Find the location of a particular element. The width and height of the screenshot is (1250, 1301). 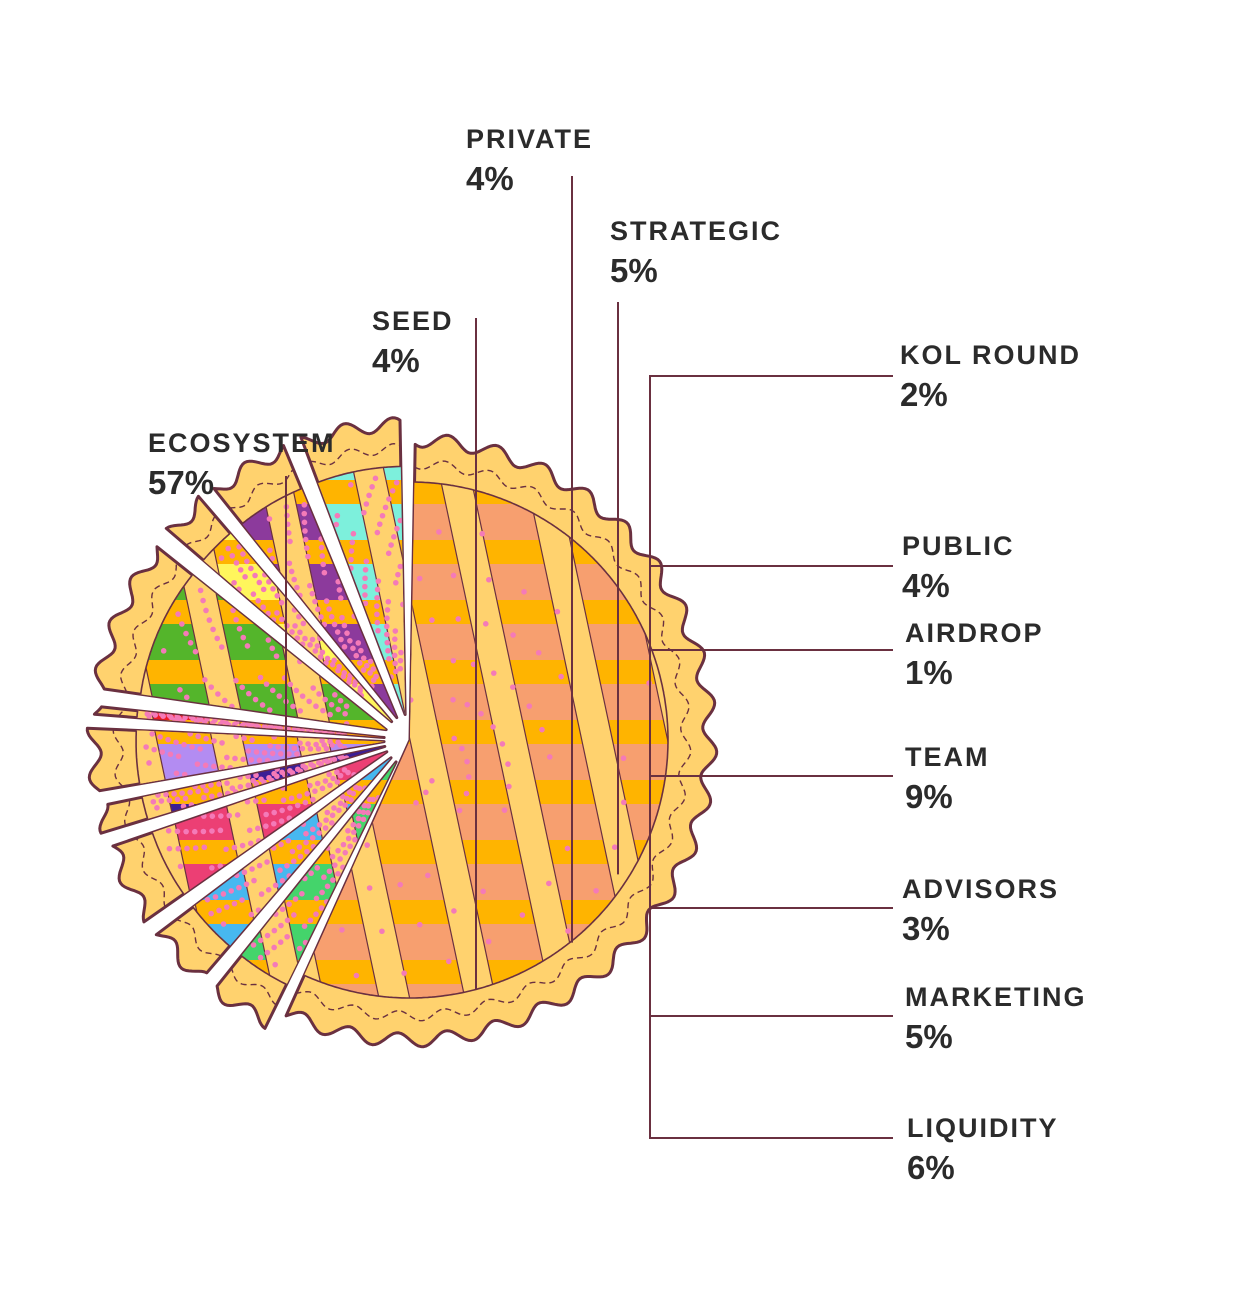

label-team: TEAM is located at coordinates (947, 757).